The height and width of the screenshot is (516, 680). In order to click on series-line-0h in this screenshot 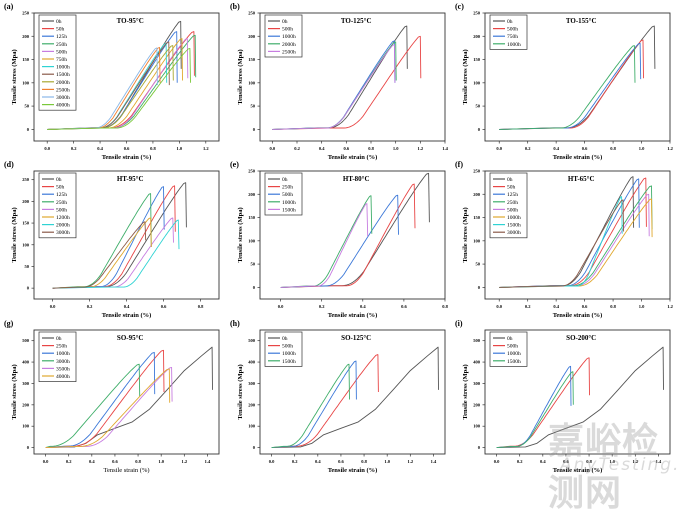, I will do `click(119, 235)`.